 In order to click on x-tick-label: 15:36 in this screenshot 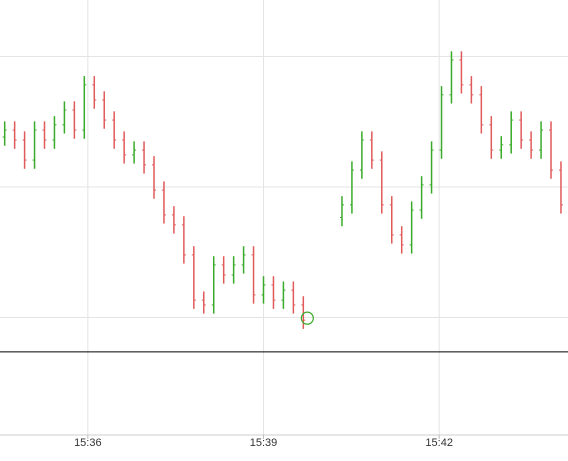, I will do `click(88, 443)`.